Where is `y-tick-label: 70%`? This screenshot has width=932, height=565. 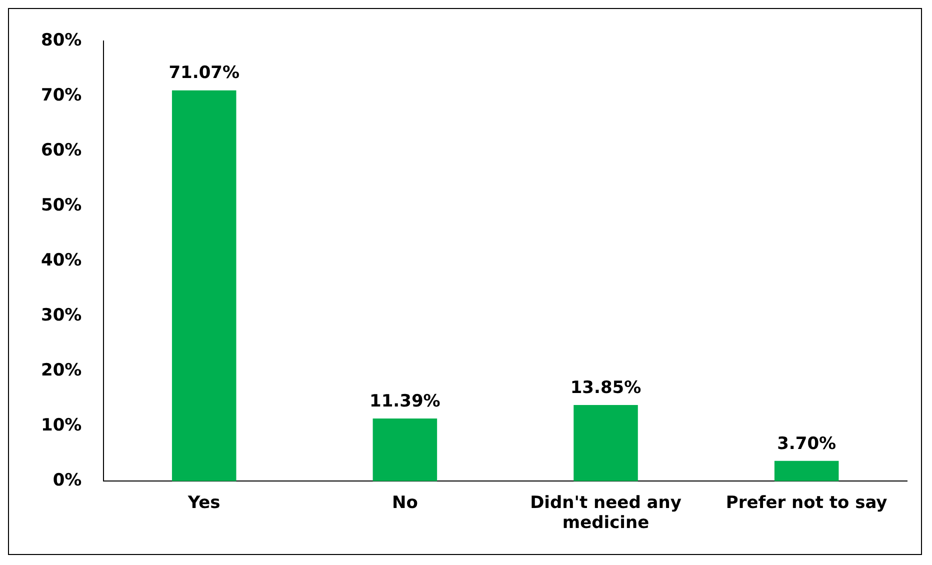 y-tick-label: 70% is located at coordinates (61, 96).